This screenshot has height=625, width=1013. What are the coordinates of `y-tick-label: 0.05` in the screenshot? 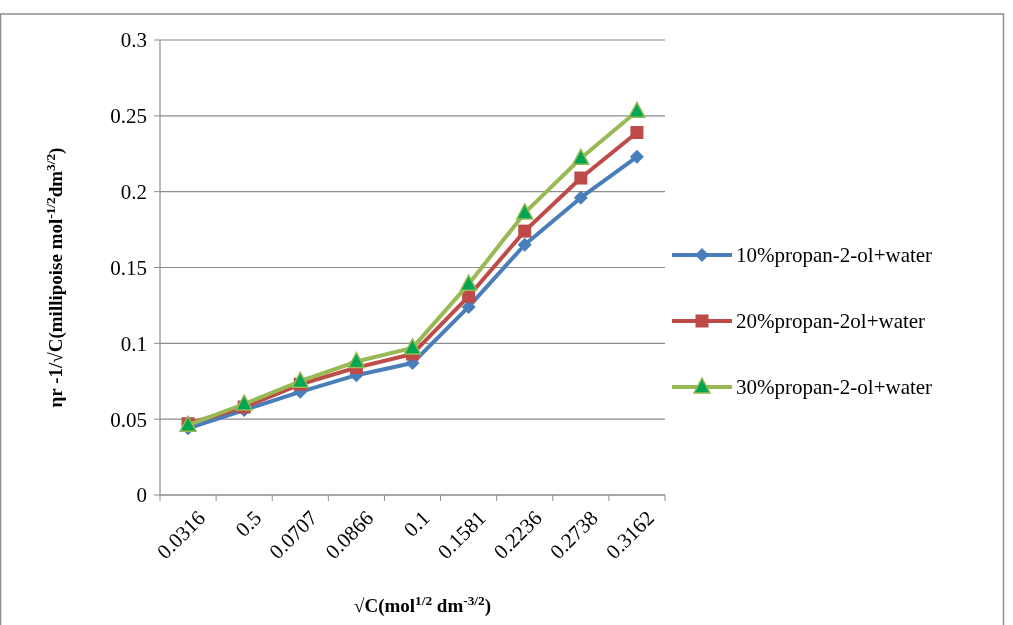 It's located at (128, 419).